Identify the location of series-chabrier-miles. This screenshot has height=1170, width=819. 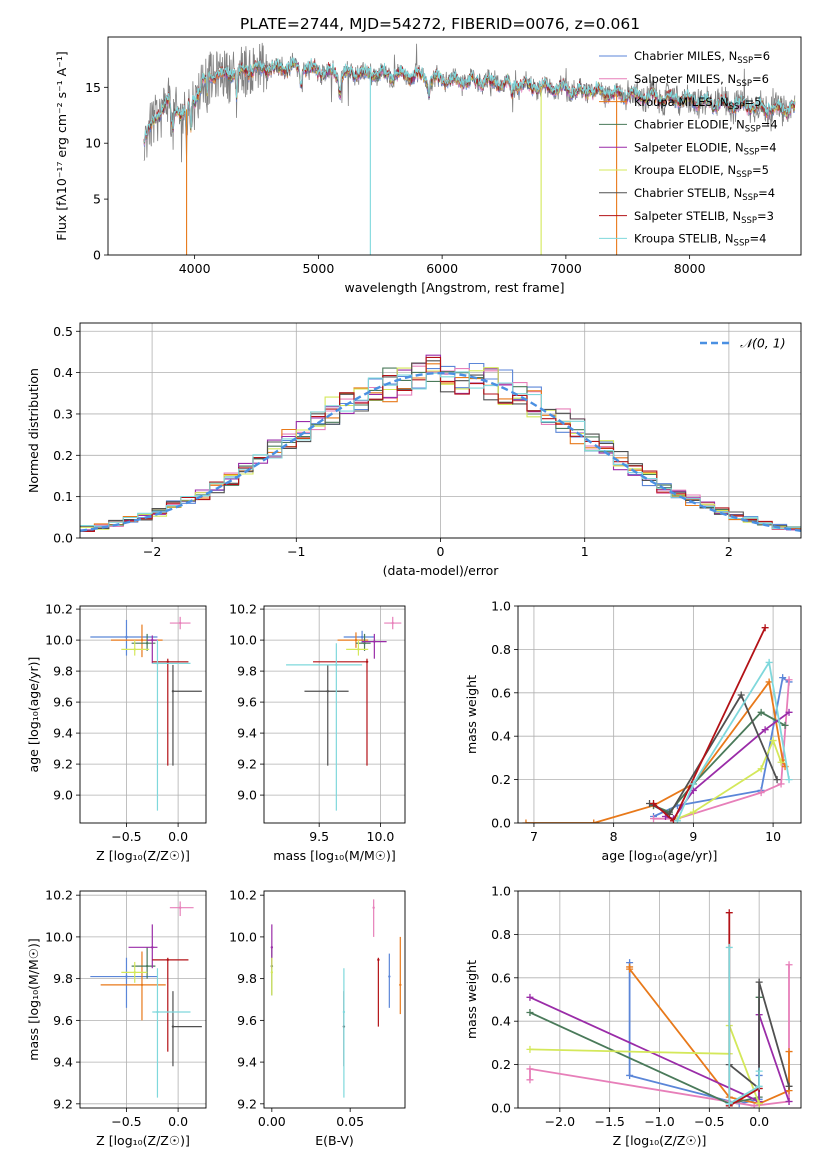
(694, 1033).